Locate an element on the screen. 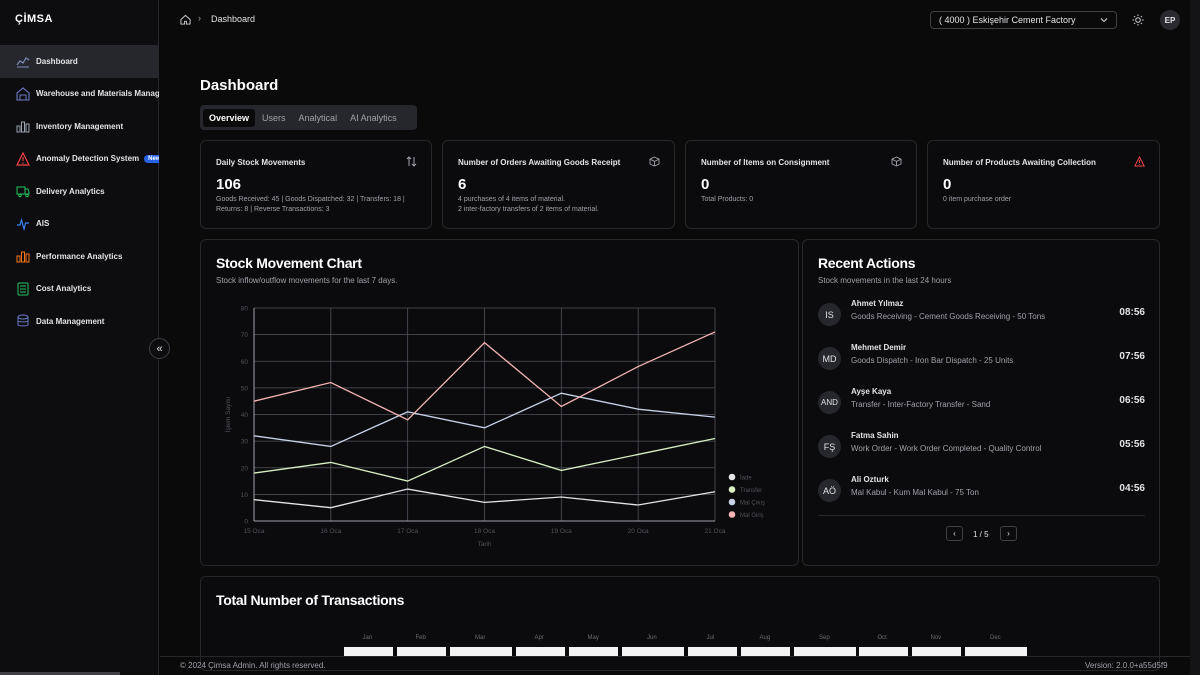 The height and width of the screenshot is (675, 1200). footer-divider is located at coordinates (675, 656).